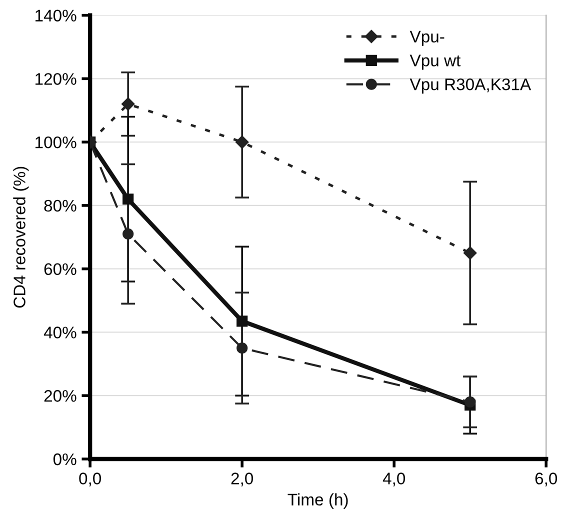 Image resolution: width=563 pixels, height=510 pixels. I want to click on y-tick-label: 80%, so click(60, 206).